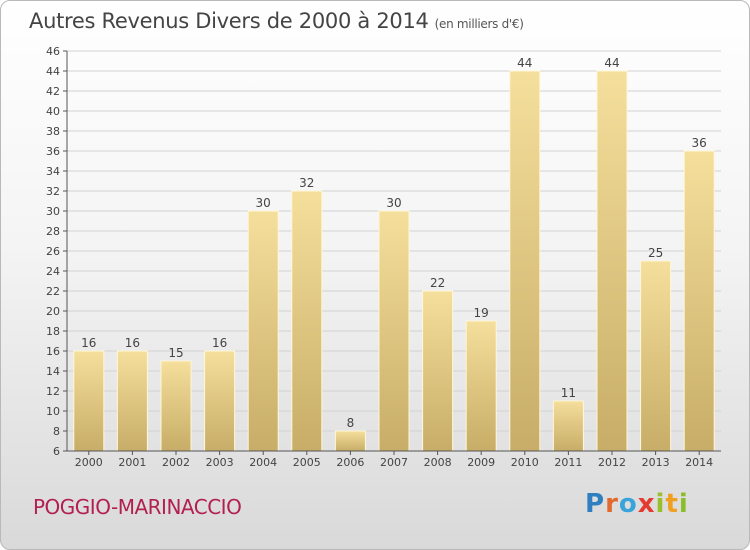 This screenshot has height=550, width=750. Describe the element at coordinates (699, 462) in the screenshot. I see `x-tick-label-2014: 2014` at that location.